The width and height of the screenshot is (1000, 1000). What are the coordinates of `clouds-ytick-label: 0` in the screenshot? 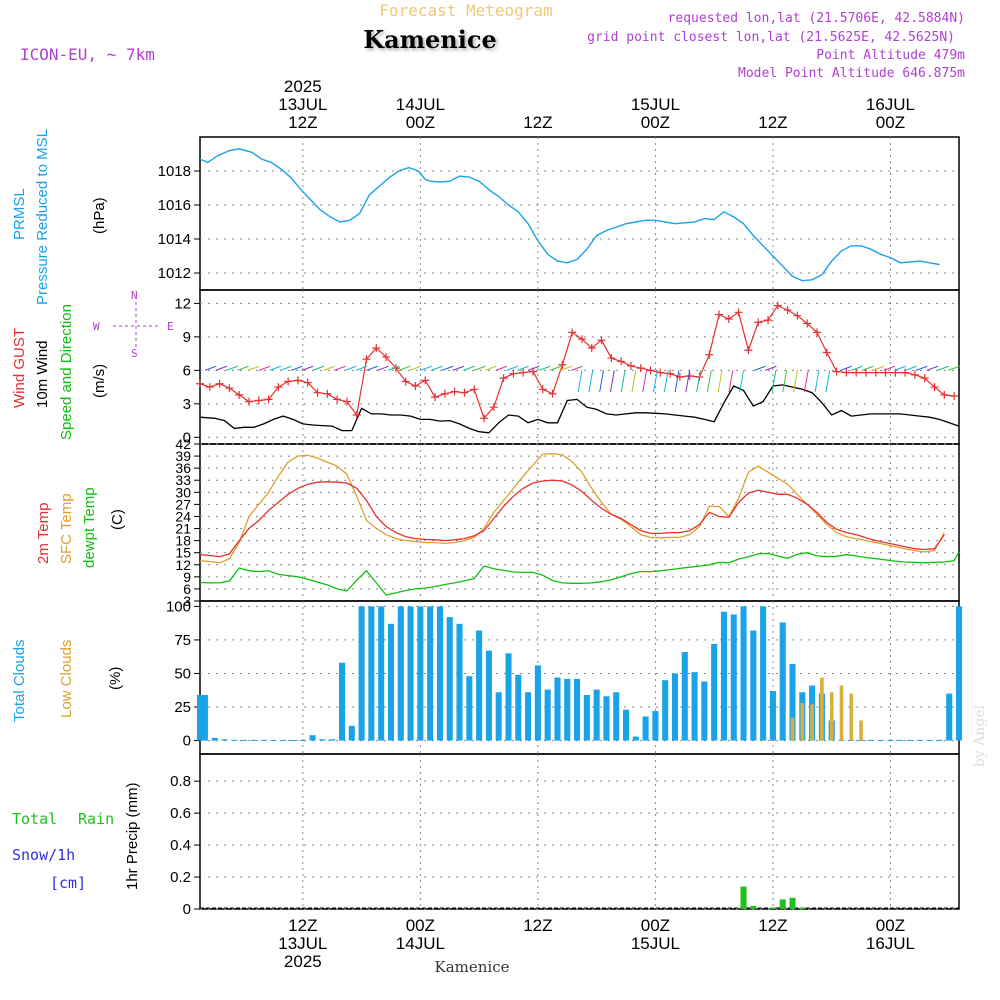 It's located at (187, 741).